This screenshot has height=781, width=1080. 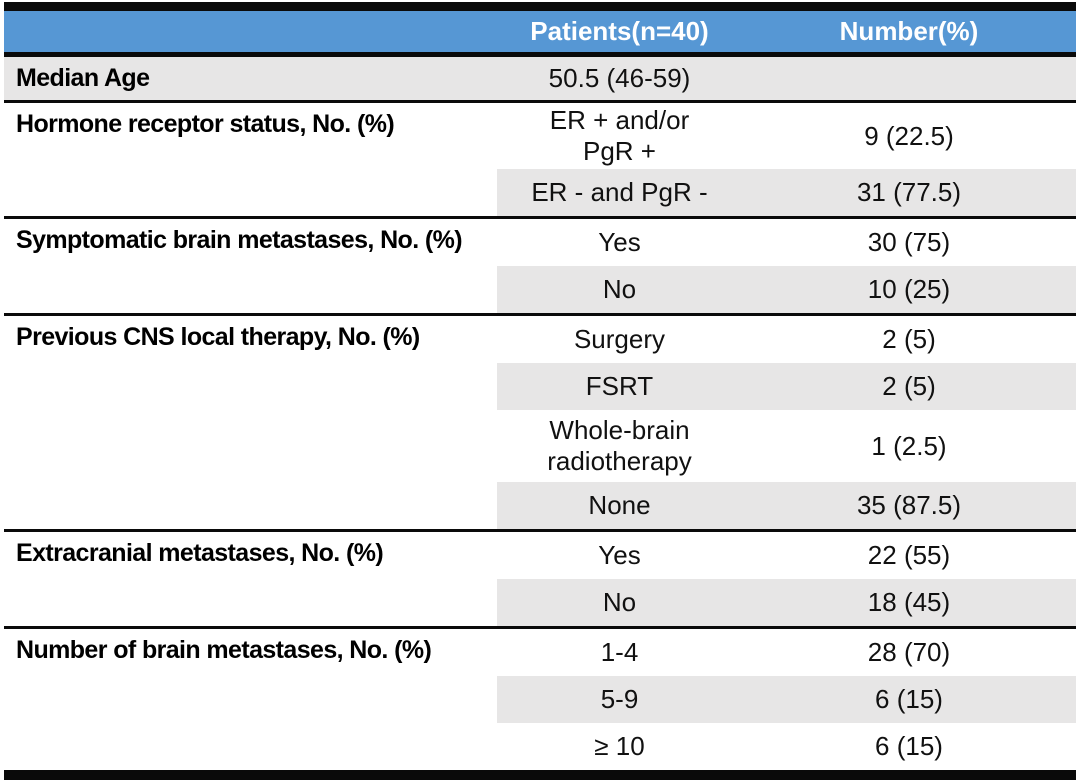 I want to click on number-cell: 22 (55), so click(x=909, y=555).